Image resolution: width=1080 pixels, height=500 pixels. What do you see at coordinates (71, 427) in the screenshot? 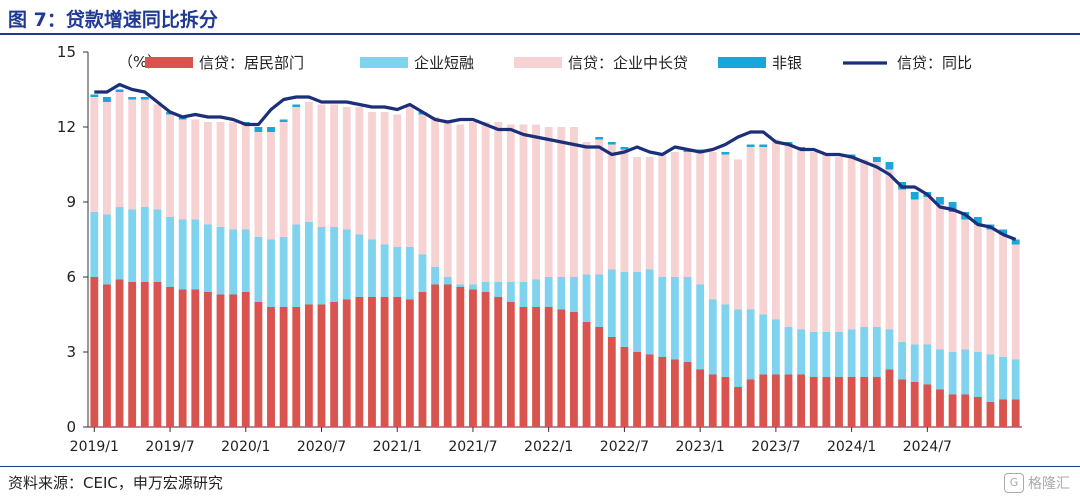
I see `y-tick-label: 0` at bounding box center [71, 427].